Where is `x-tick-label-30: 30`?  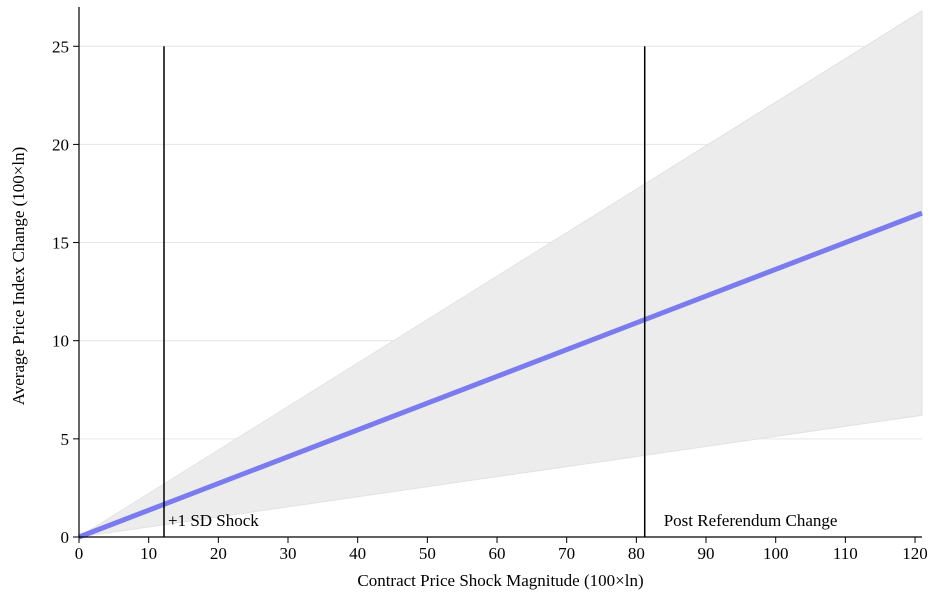 x-tick-label-30: 30 is located at coordinates (288, 553).